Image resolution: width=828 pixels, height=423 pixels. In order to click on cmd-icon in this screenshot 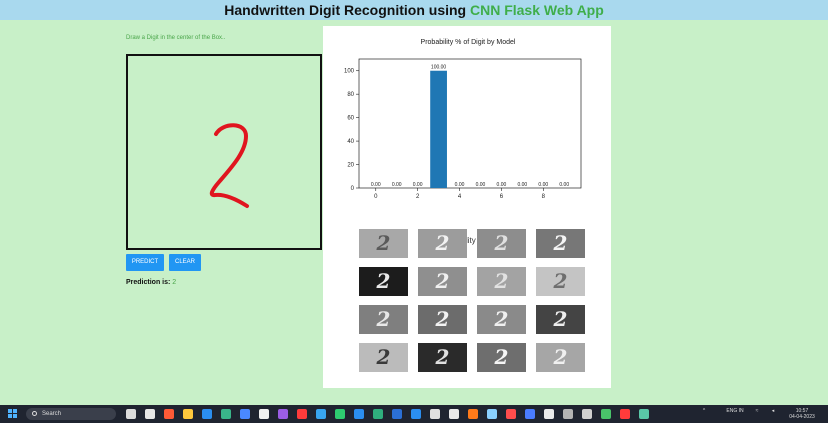, I will do `click(587, 414)`.